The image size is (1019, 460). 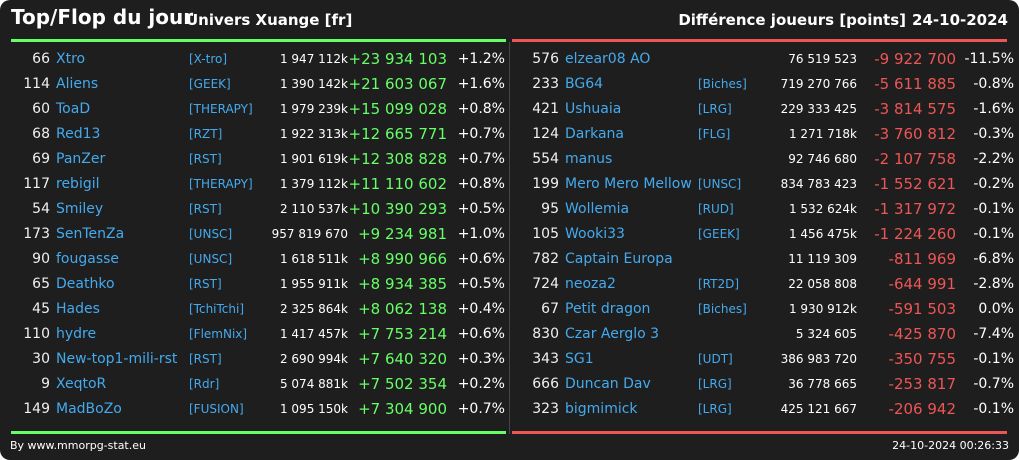 I want to click on pct-cell: -6.8%, so click(x=993, y=259).